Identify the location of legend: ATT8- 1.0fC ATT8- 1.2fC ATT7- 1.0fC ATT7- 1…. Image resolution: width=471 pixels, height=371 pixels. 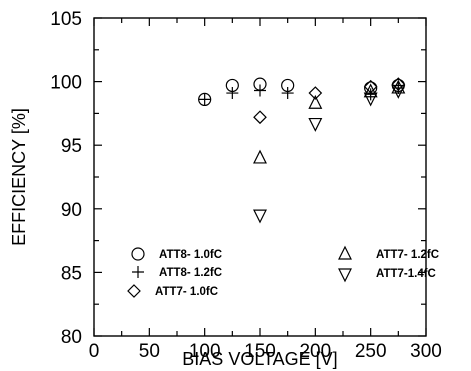
(283, 271).